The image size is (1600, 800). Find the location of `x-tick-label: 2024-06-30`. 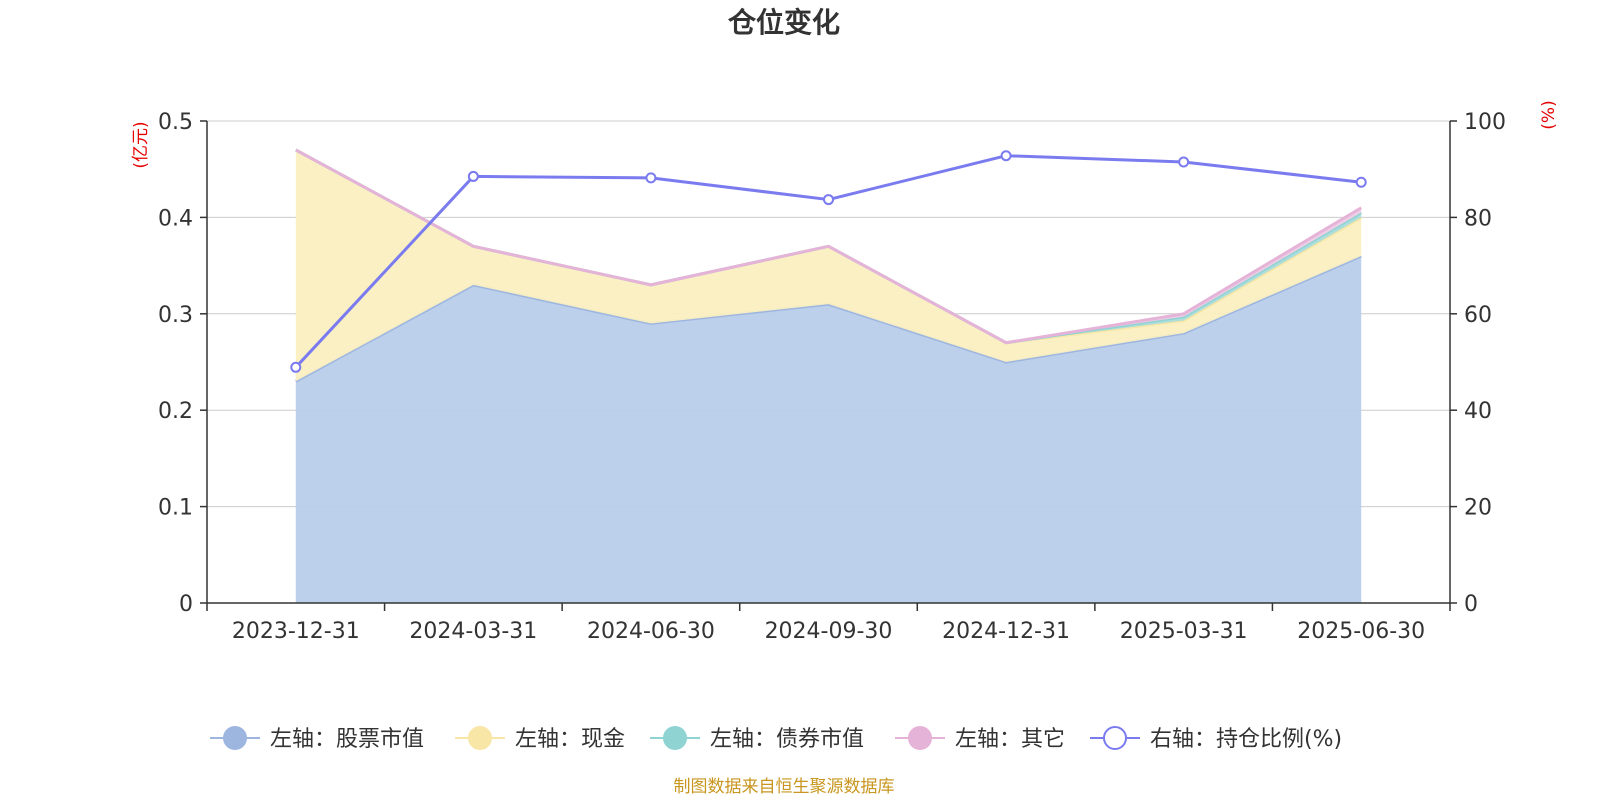

x-tick-label: 2024-06-30 is located at coordinates (651, 631).